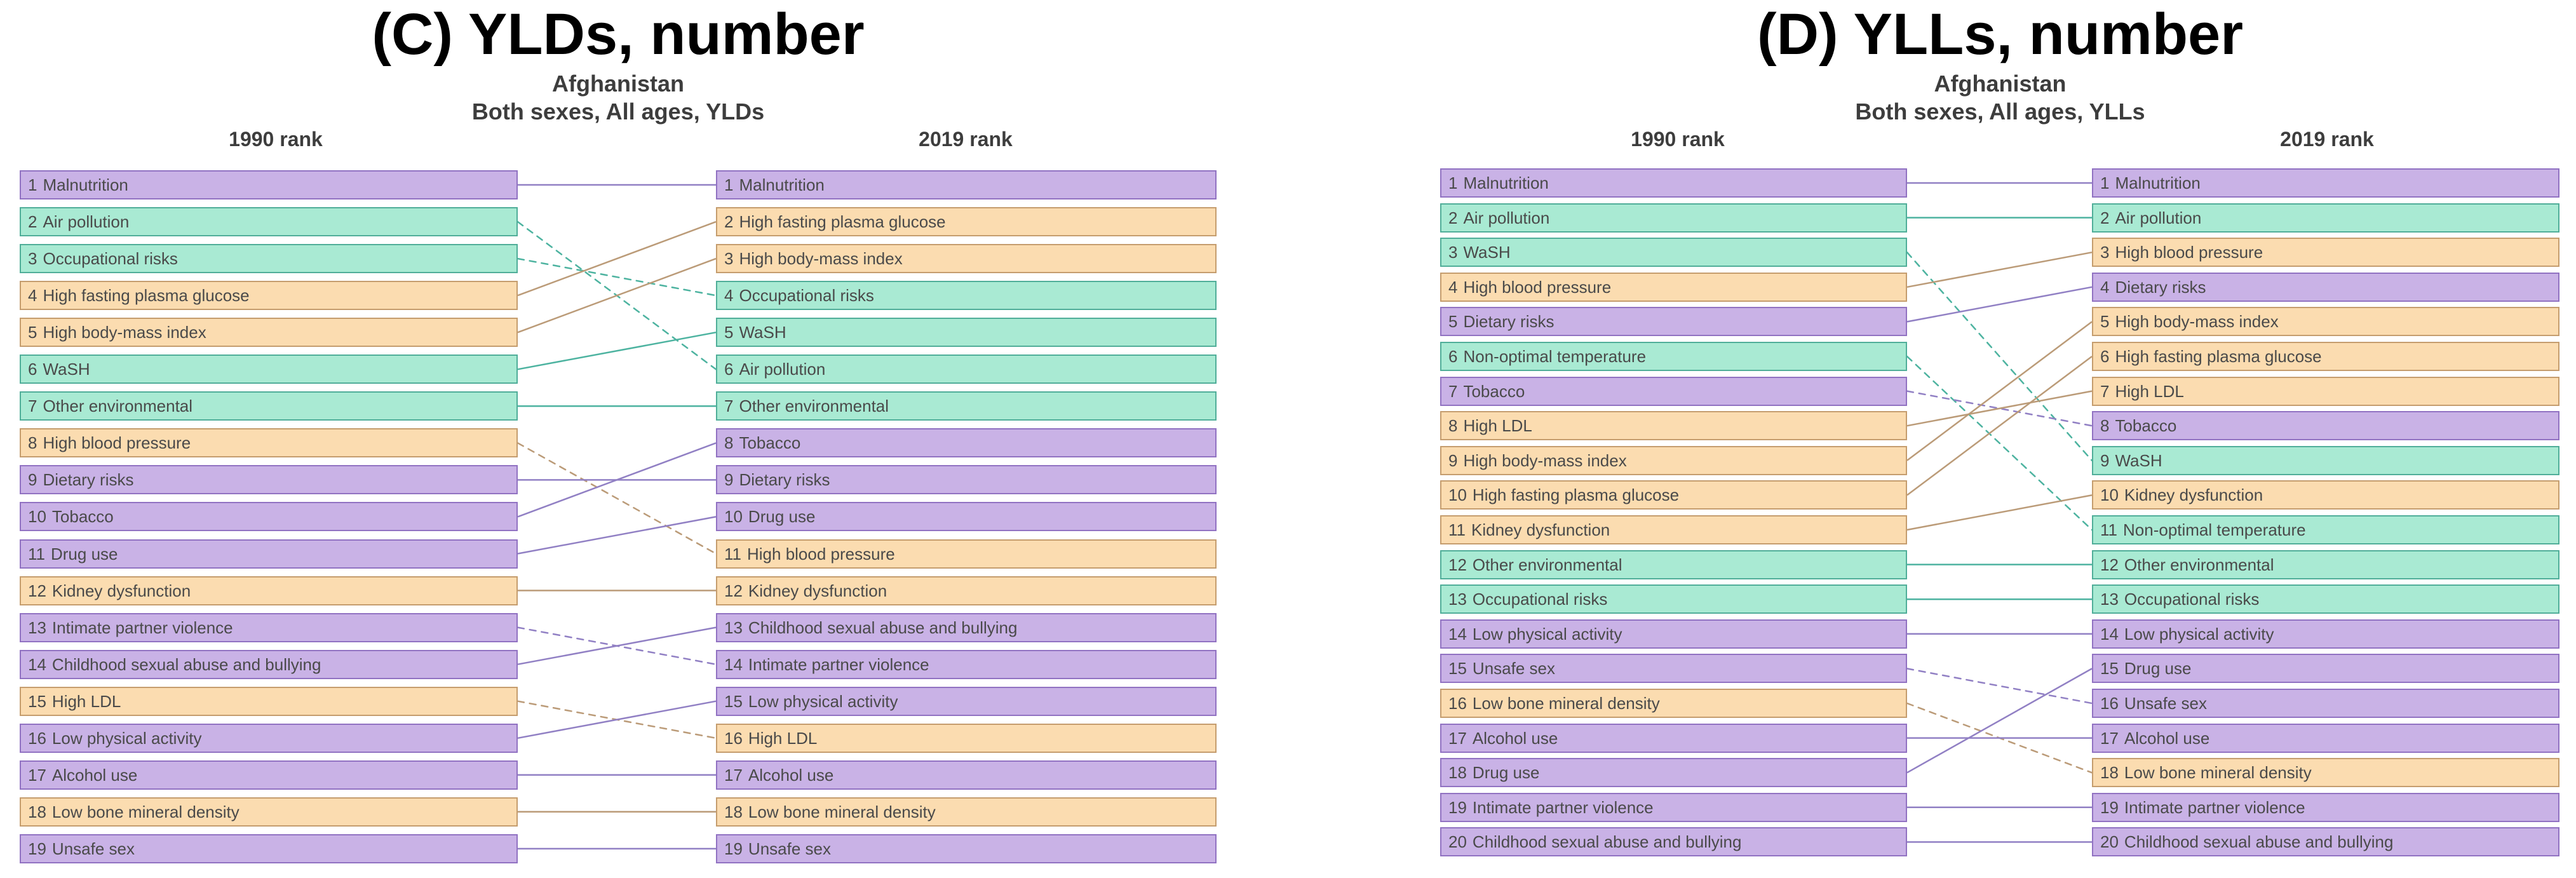 Image resolution: width=2576 pixels, height=878 pixels. I want to click on risk-name: Air pollution, so click(86, 222).